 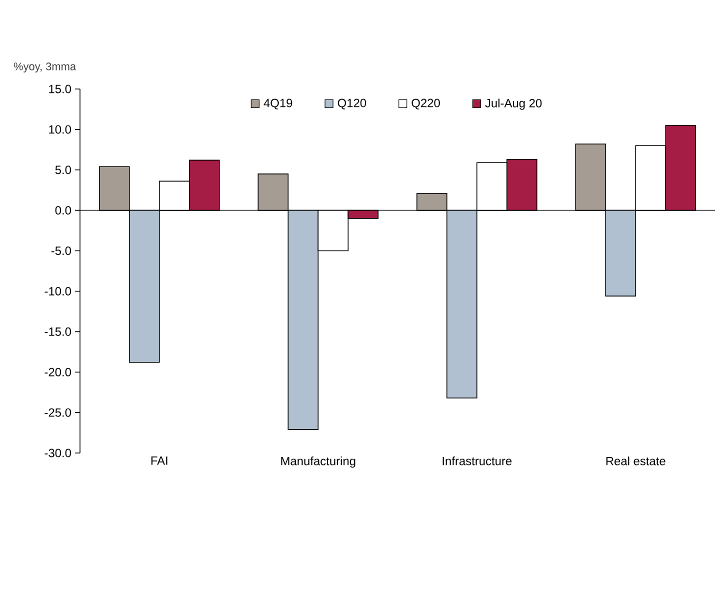 What do you see at coordinates (352, 104) in the screenshot?
I see `legend-label: Q120` at bounding box center [352, 104].